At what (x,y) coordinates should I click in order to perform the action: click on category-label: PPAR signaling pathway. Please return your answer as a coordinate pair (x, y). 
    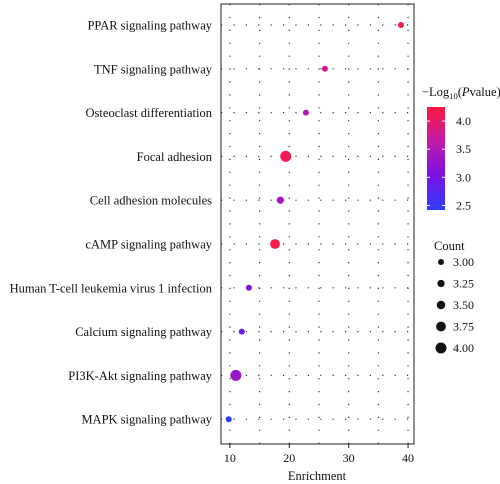
    Looking at the image, I should click on (149, 26).